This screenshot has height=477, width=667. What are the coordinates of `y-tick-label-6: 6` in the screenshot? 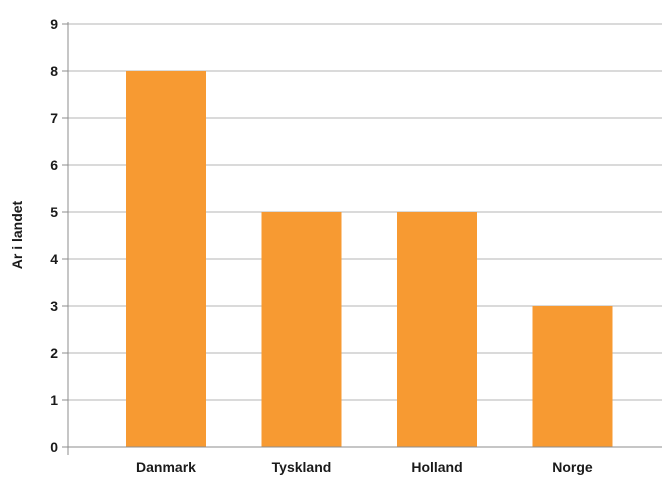 It's located at (54, 165).